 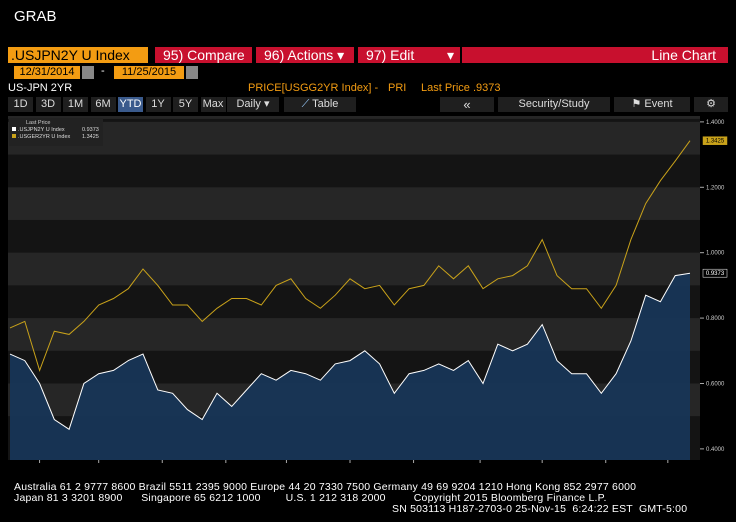 What do you see at coordinates (658, 104) in the screenshot?
I see `event-label: Event` at bounding box center [658, 104].